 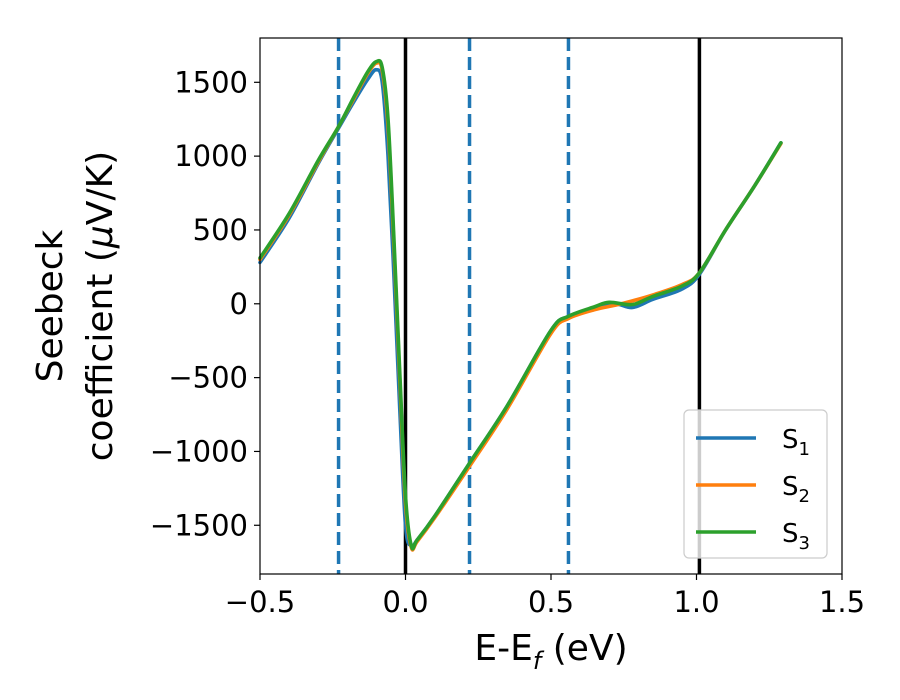 What do you see at coordinates (755, 484) in the screenshot?
I see `legend: S1 S2 S3` at bounding box center [755, 484].